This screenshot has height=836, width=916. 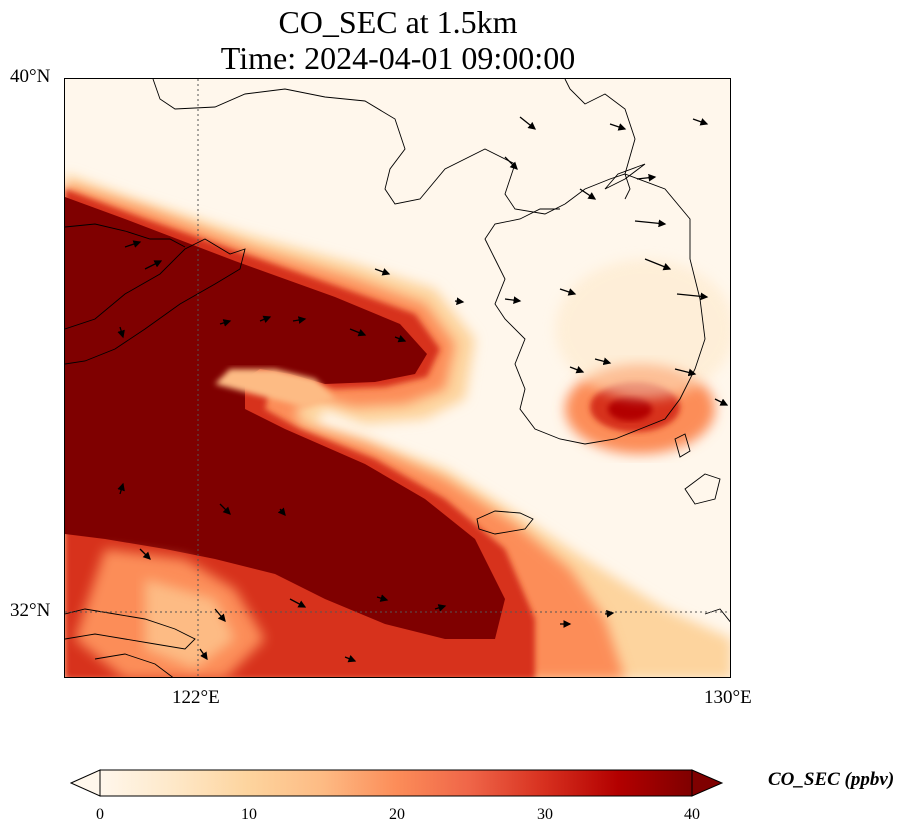 What do you see at coordinates (398, 58) in the screenshot?
I see `map-title-line2: Time: 2024-04-01 09:00:00` at bounding box center [398, 58].